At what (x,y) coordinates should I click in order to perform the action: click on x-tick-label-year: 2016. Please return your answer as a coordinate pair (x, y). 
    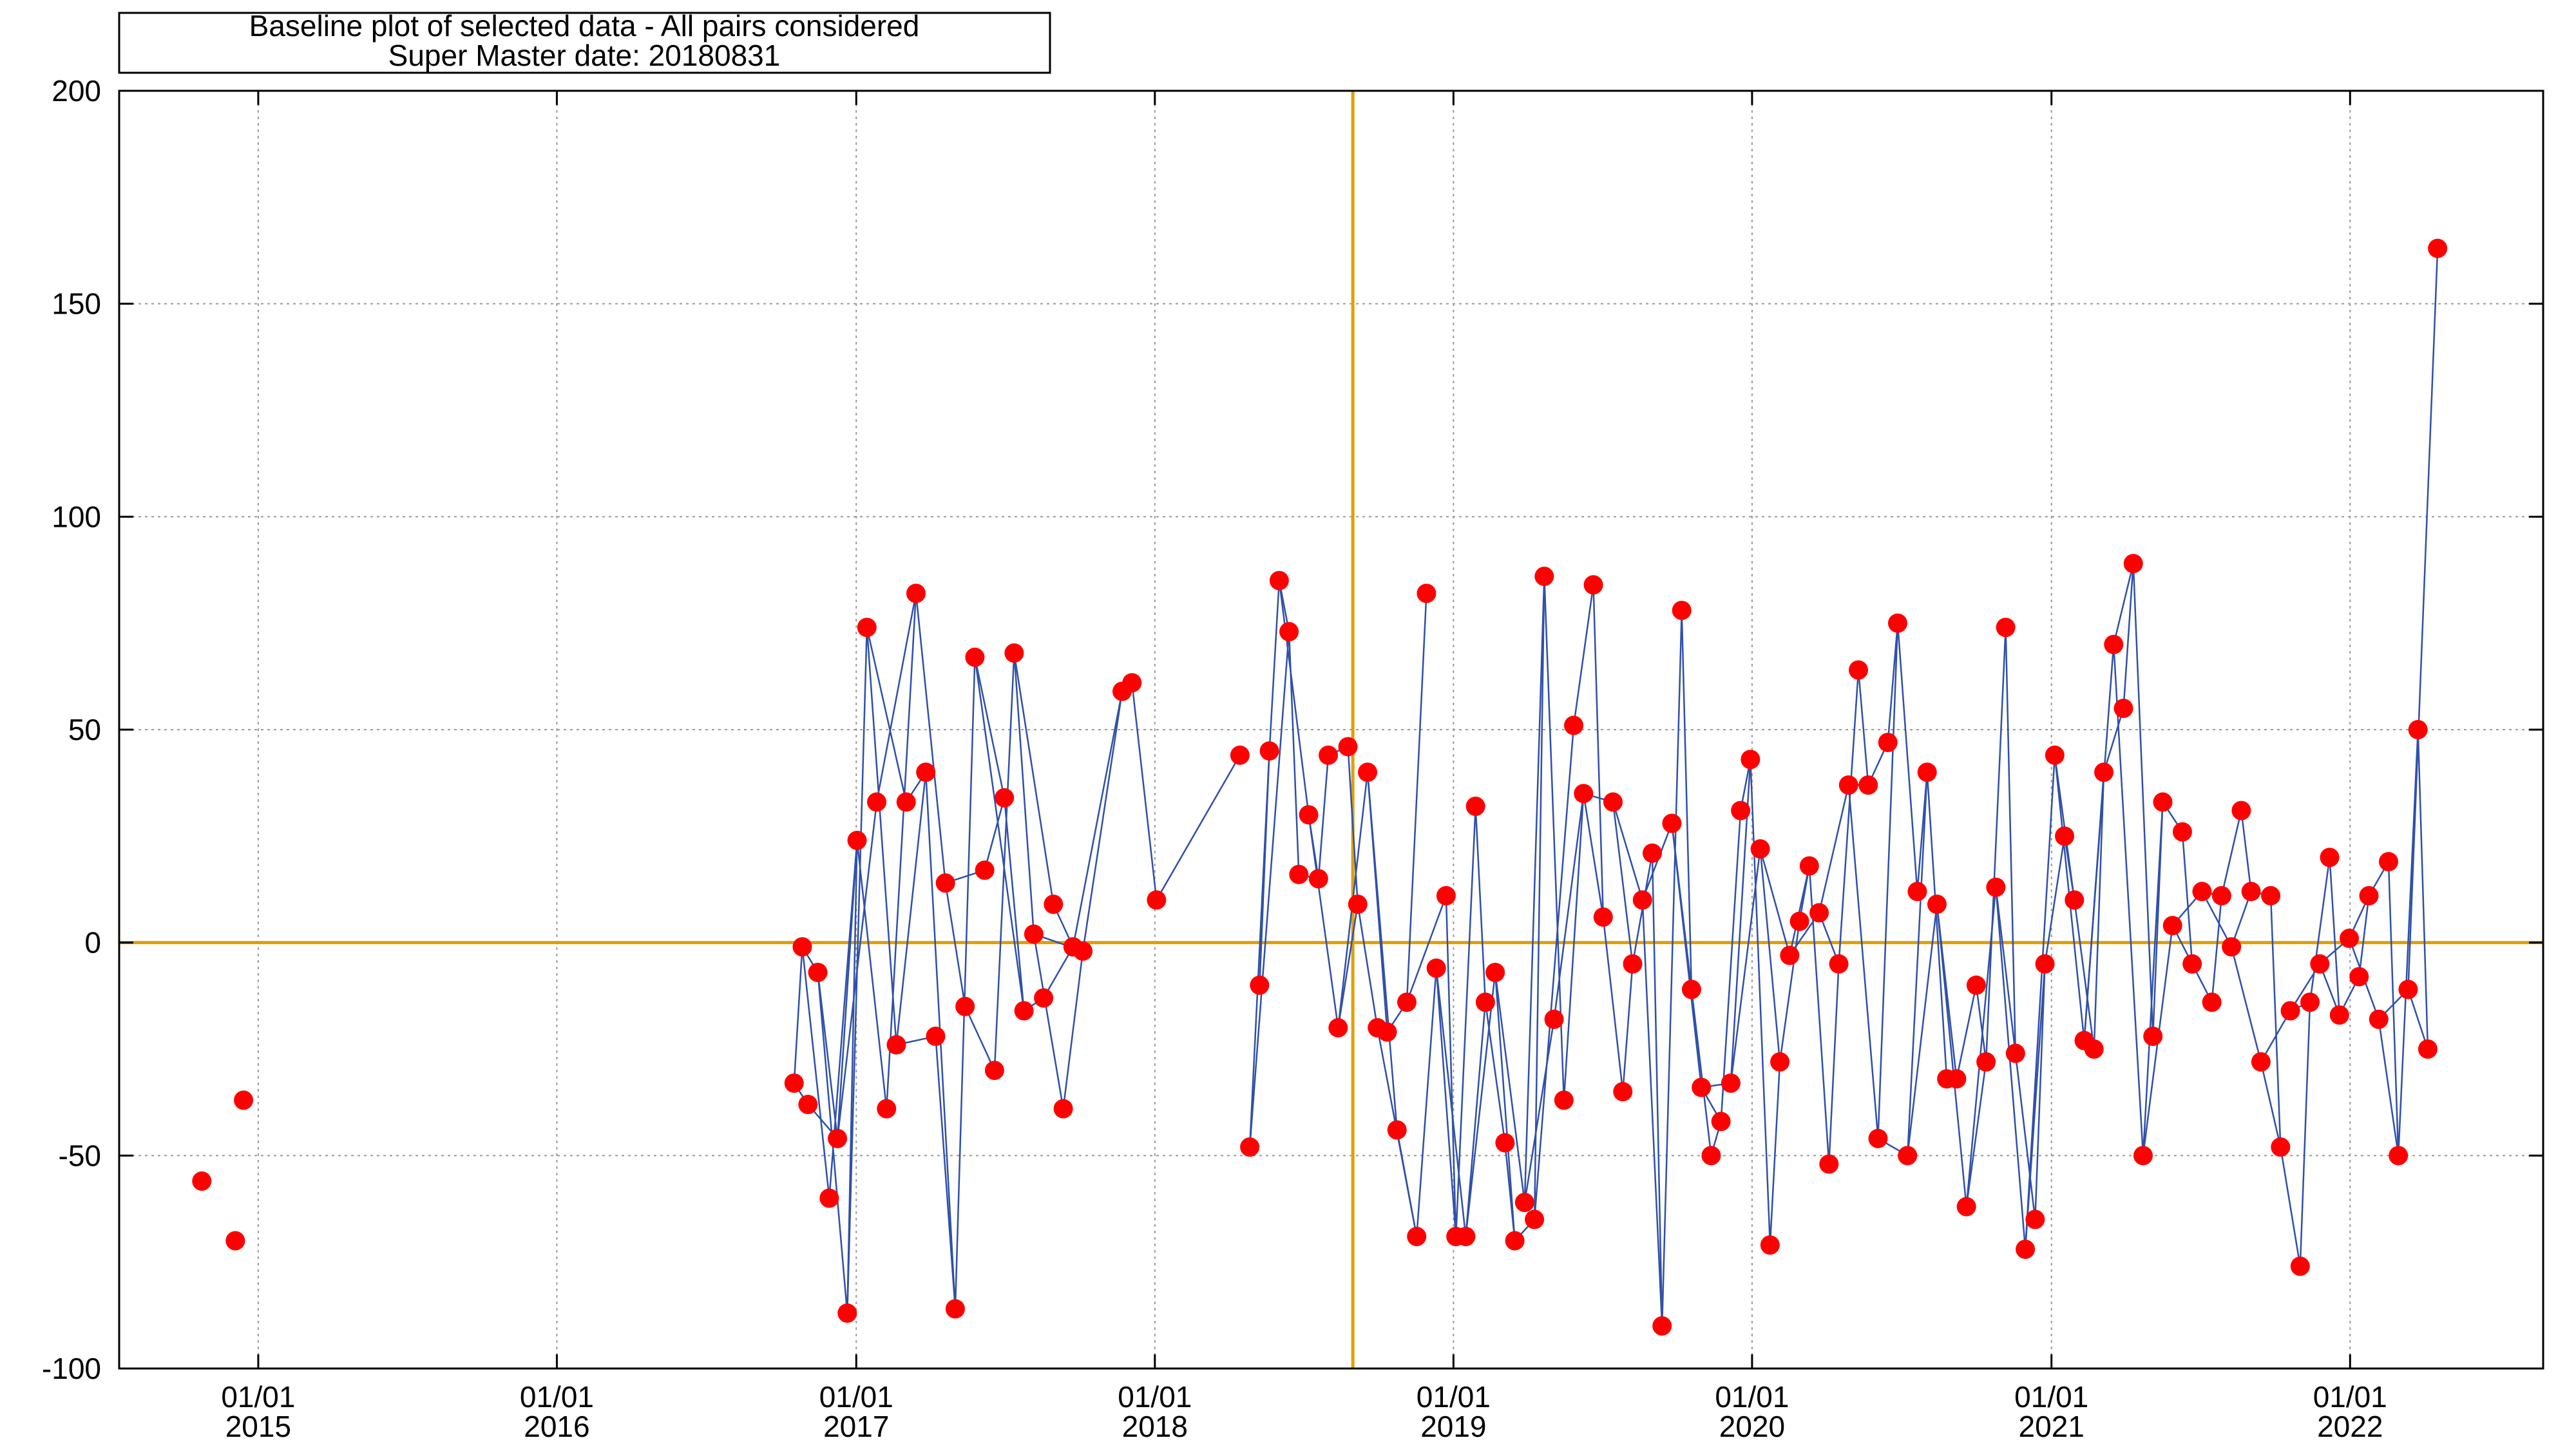
    Looking at the image, I should click on (556, 1426).